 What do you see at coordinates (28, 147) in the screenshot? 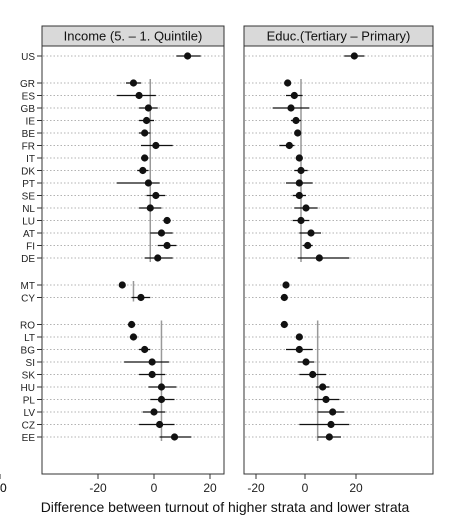
I see `country-label: FR` at bounding box center [28, 147].